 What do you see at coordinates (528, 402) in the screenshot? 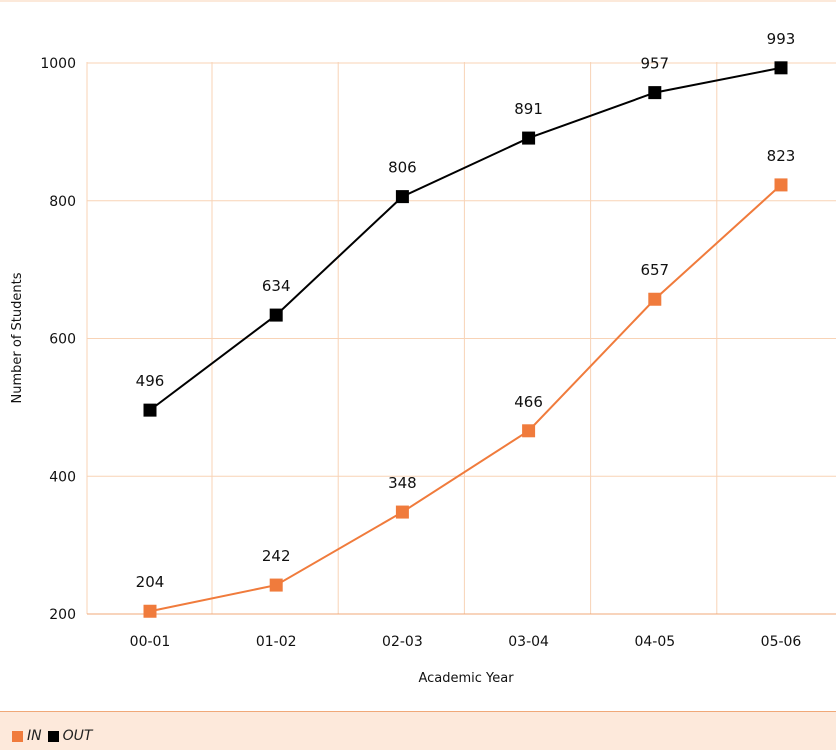
I see `data-label-in: 466` at bounding box center [528, 402].